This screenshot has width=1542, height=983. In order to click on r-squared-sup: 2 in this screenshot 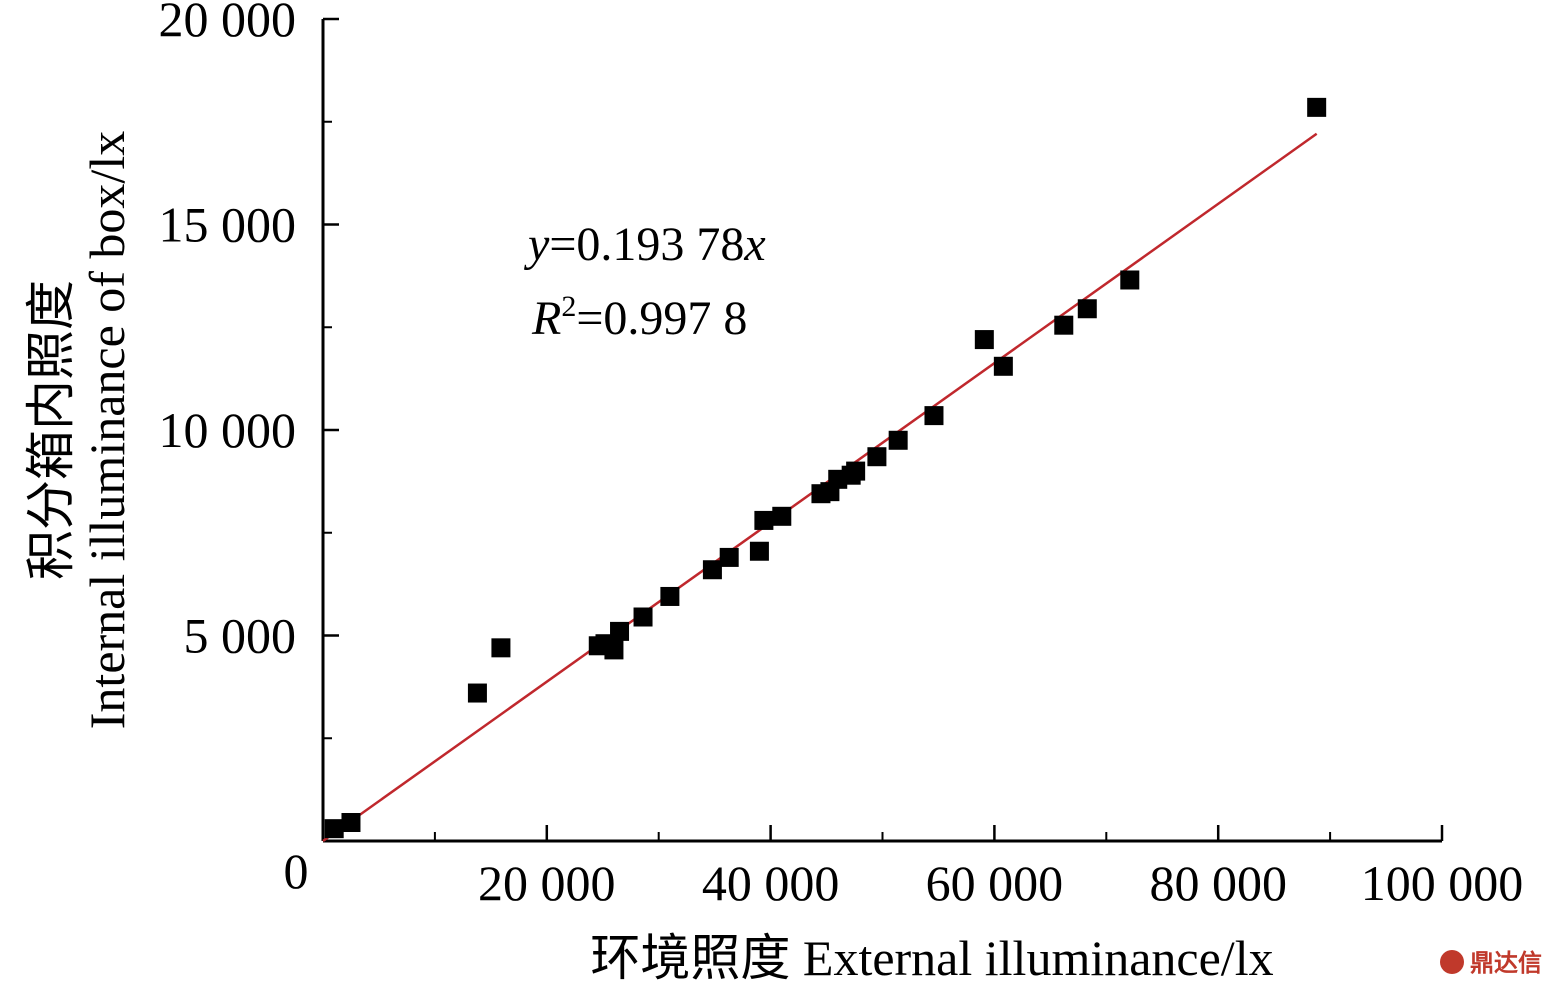, I will do `click(568, 306)`.